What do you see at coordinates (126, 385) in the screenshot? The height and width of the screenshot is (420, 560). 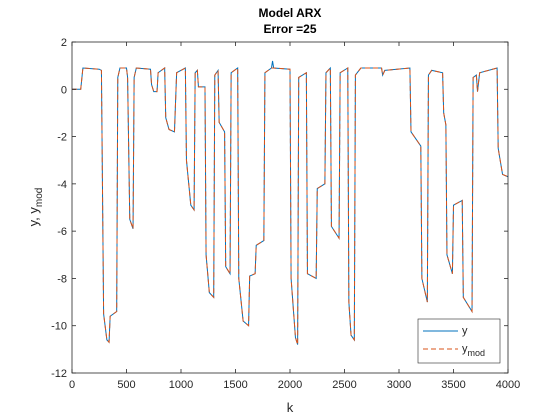 I see `x-tick-label: 500` at bounding box center [126, 385].